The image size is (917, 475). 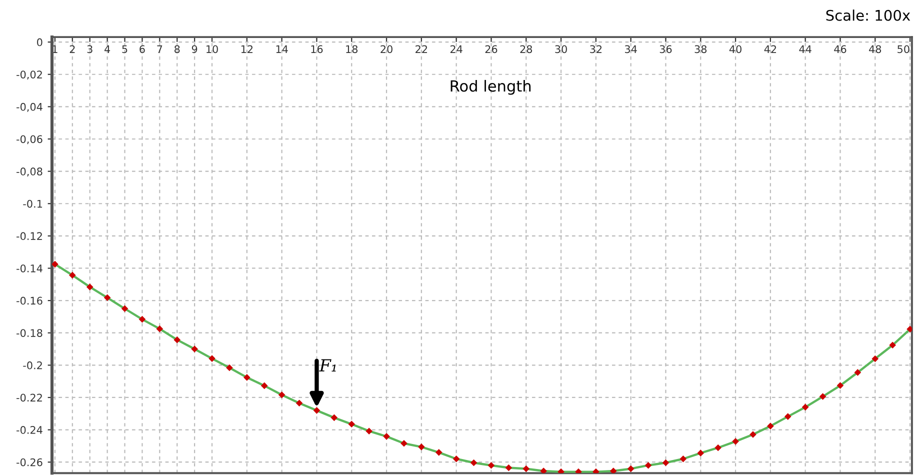 What do you see at coordinates (490, 87) in the screenshot?
I see `x-axis-title: Rod length` at bounding box center [490, 87].